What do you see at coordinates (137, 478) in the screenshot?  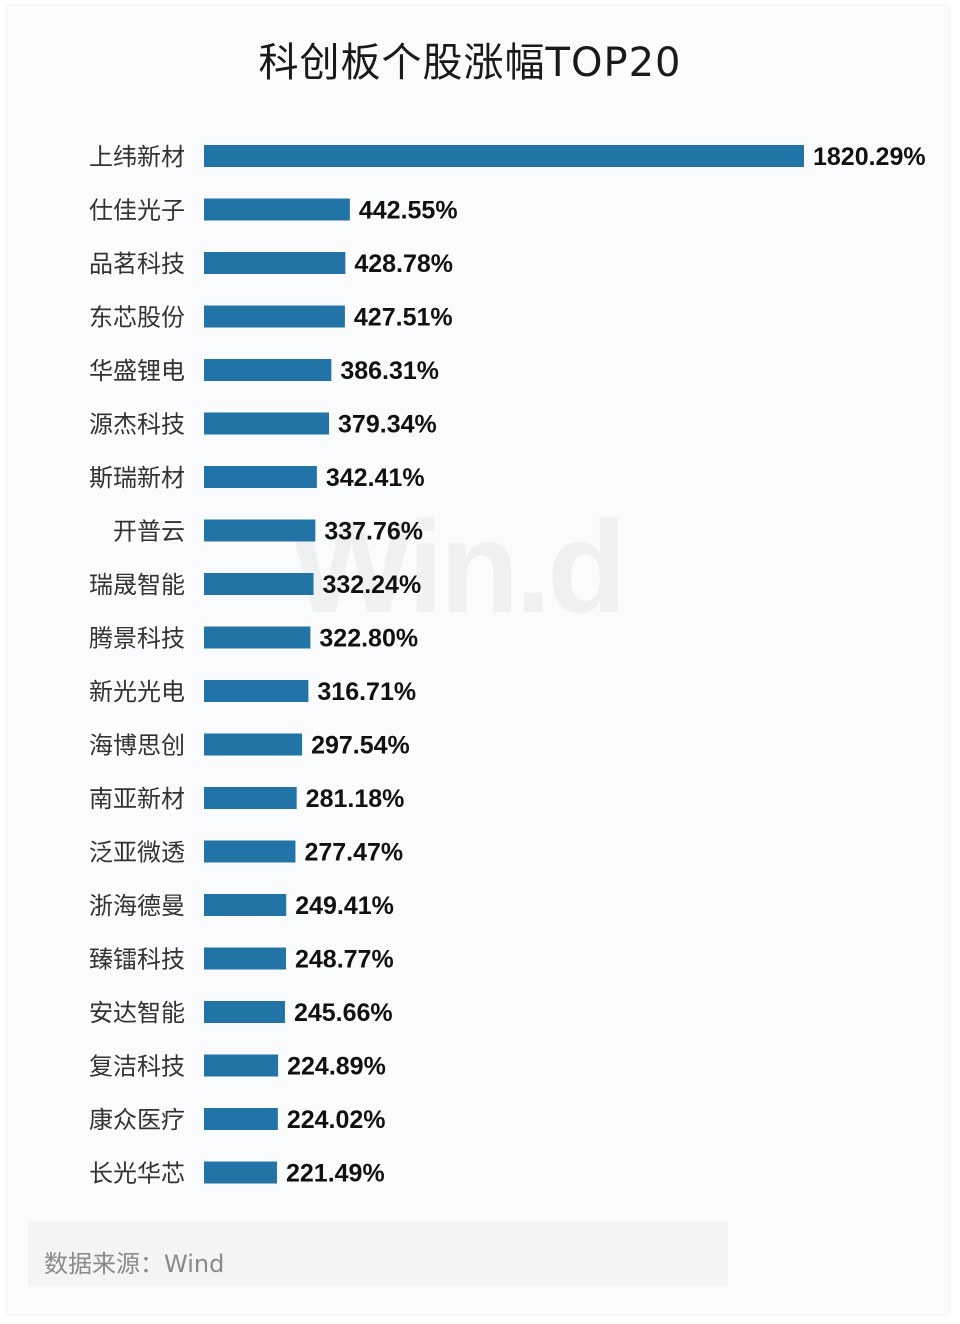 I see `category-label: 斯瑞新材` at bounding box center [137, 478].